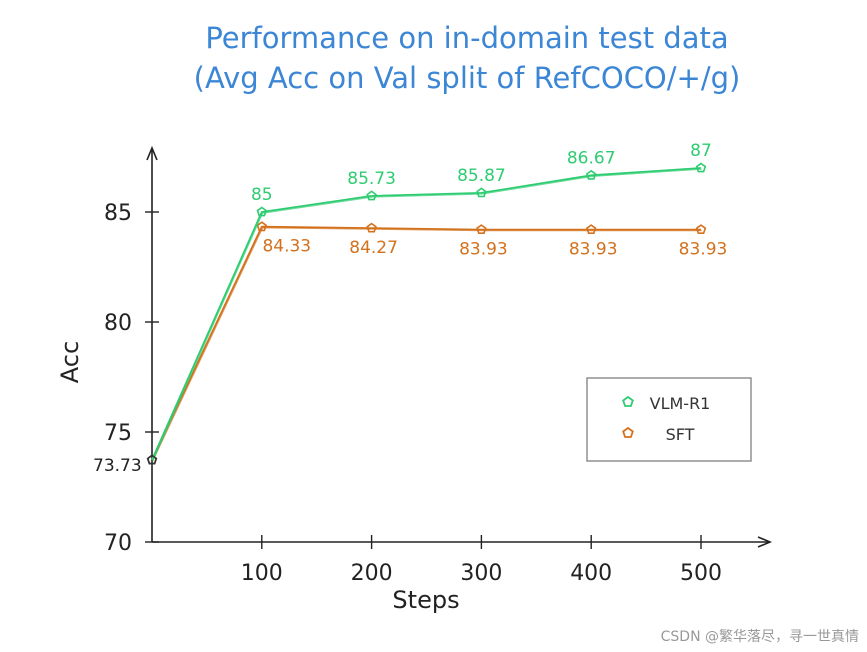  Describe the element at coordinates (701, 151) in the screenshot. I see `data-label-vlm-r1: 87` at that location.